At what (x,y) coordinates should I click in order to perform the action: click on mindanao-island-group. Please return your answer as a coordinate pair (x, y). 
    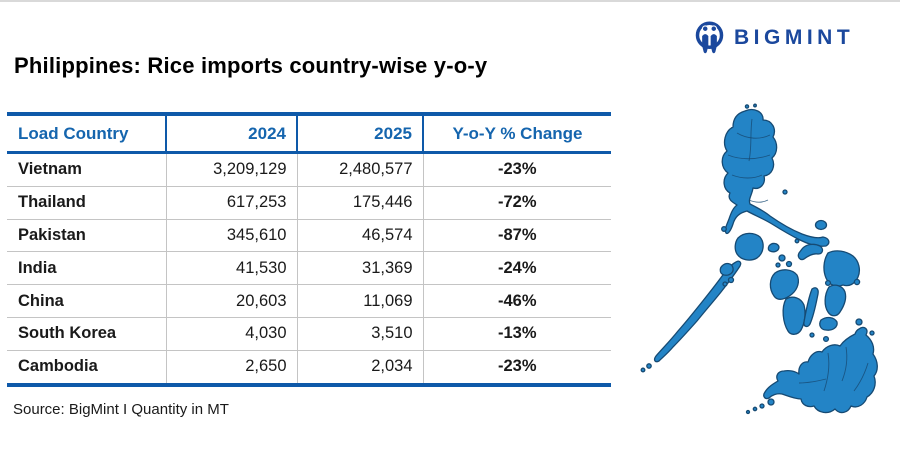
    Looking at the image, I should click on (811, 366).